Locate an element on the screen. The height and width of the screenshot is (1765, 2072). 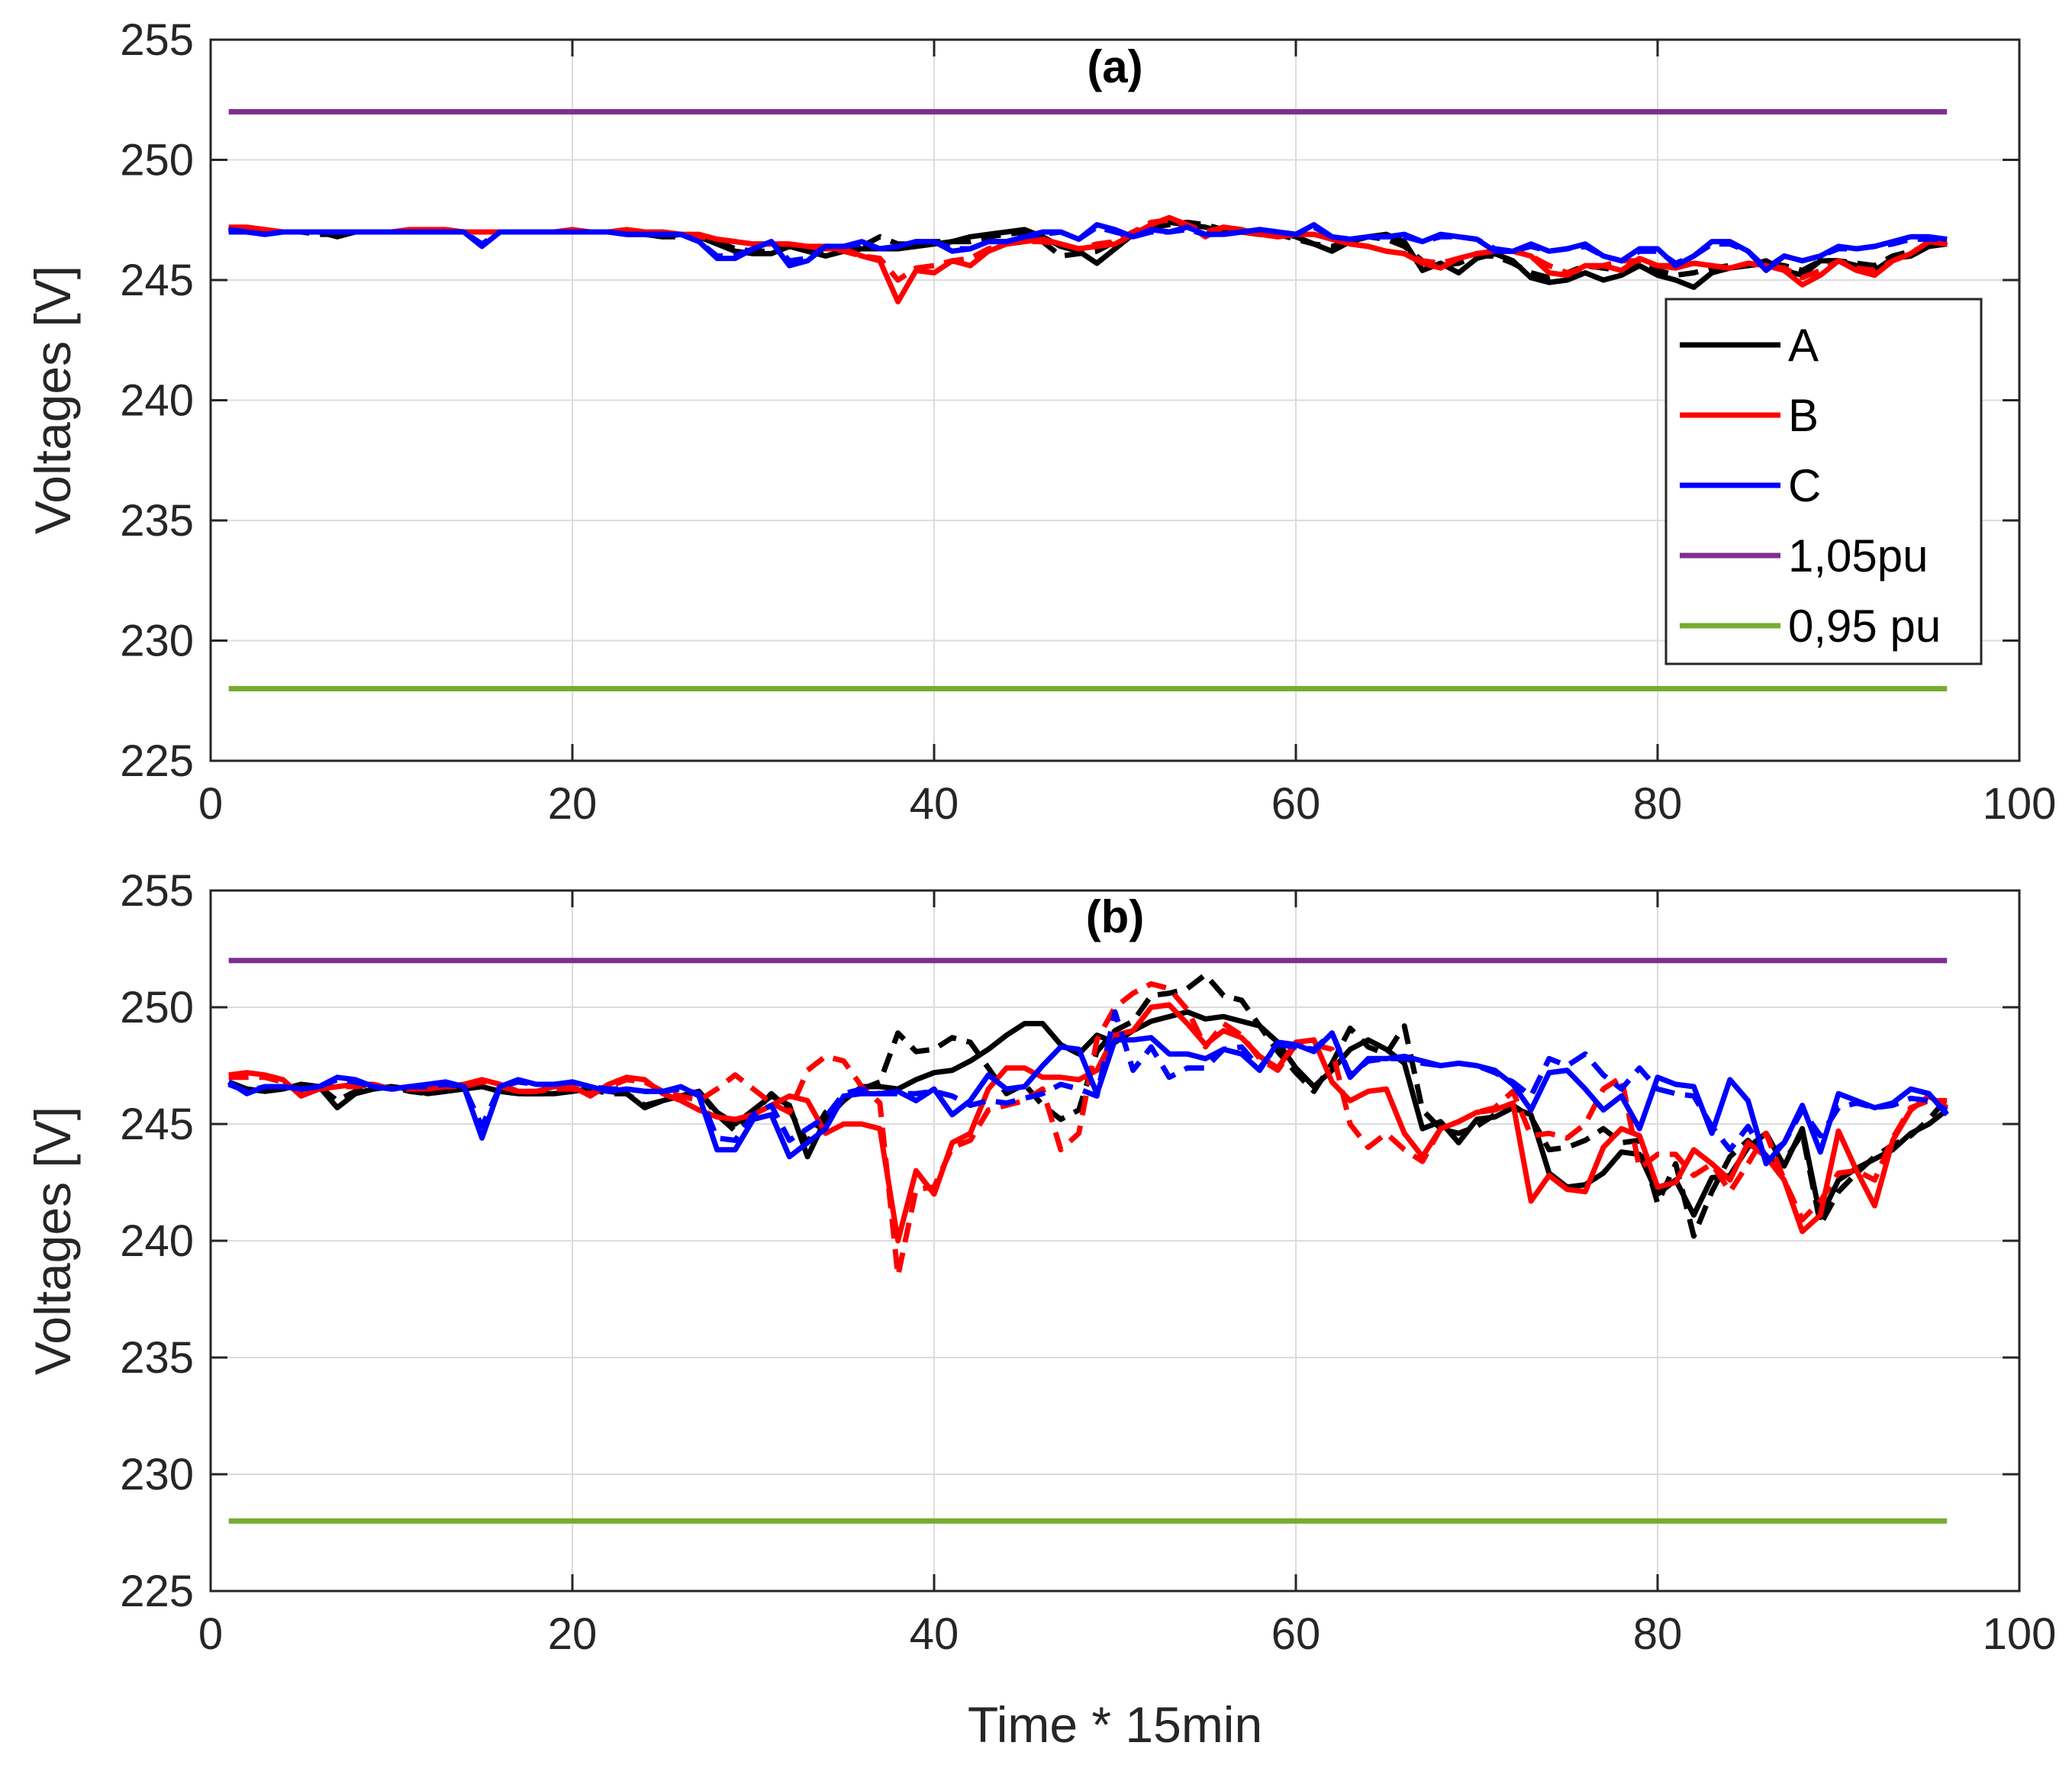
legend: ABC 1,05pu 0,95 pu is located at coordinates (1824, 481).